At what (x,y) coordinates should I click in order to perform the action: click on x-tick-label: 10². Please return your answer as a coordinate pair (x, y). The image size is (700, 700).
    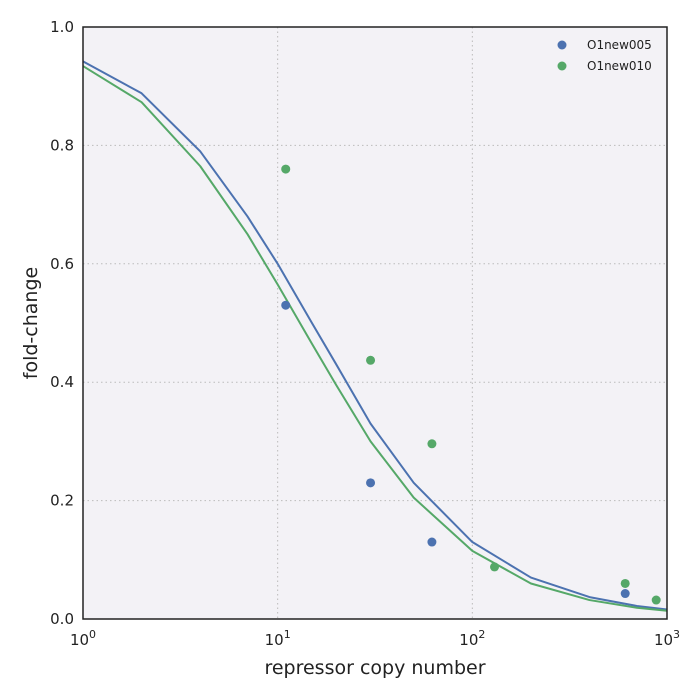
    Looking at the image, I should click on (472, 638).